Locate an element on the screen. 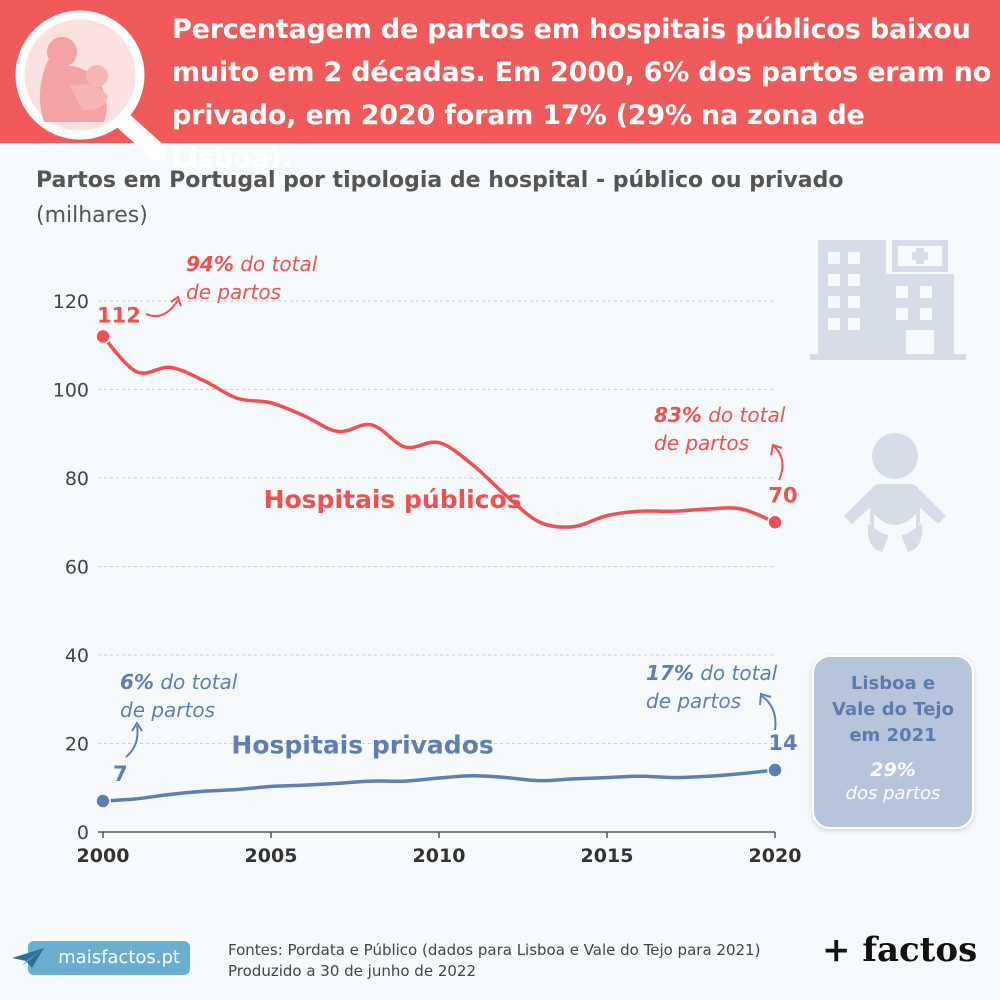 The height and width of the screenshot is (1000, 1000). site-link: maisfactos.pt is located at coordinates (109, 958).